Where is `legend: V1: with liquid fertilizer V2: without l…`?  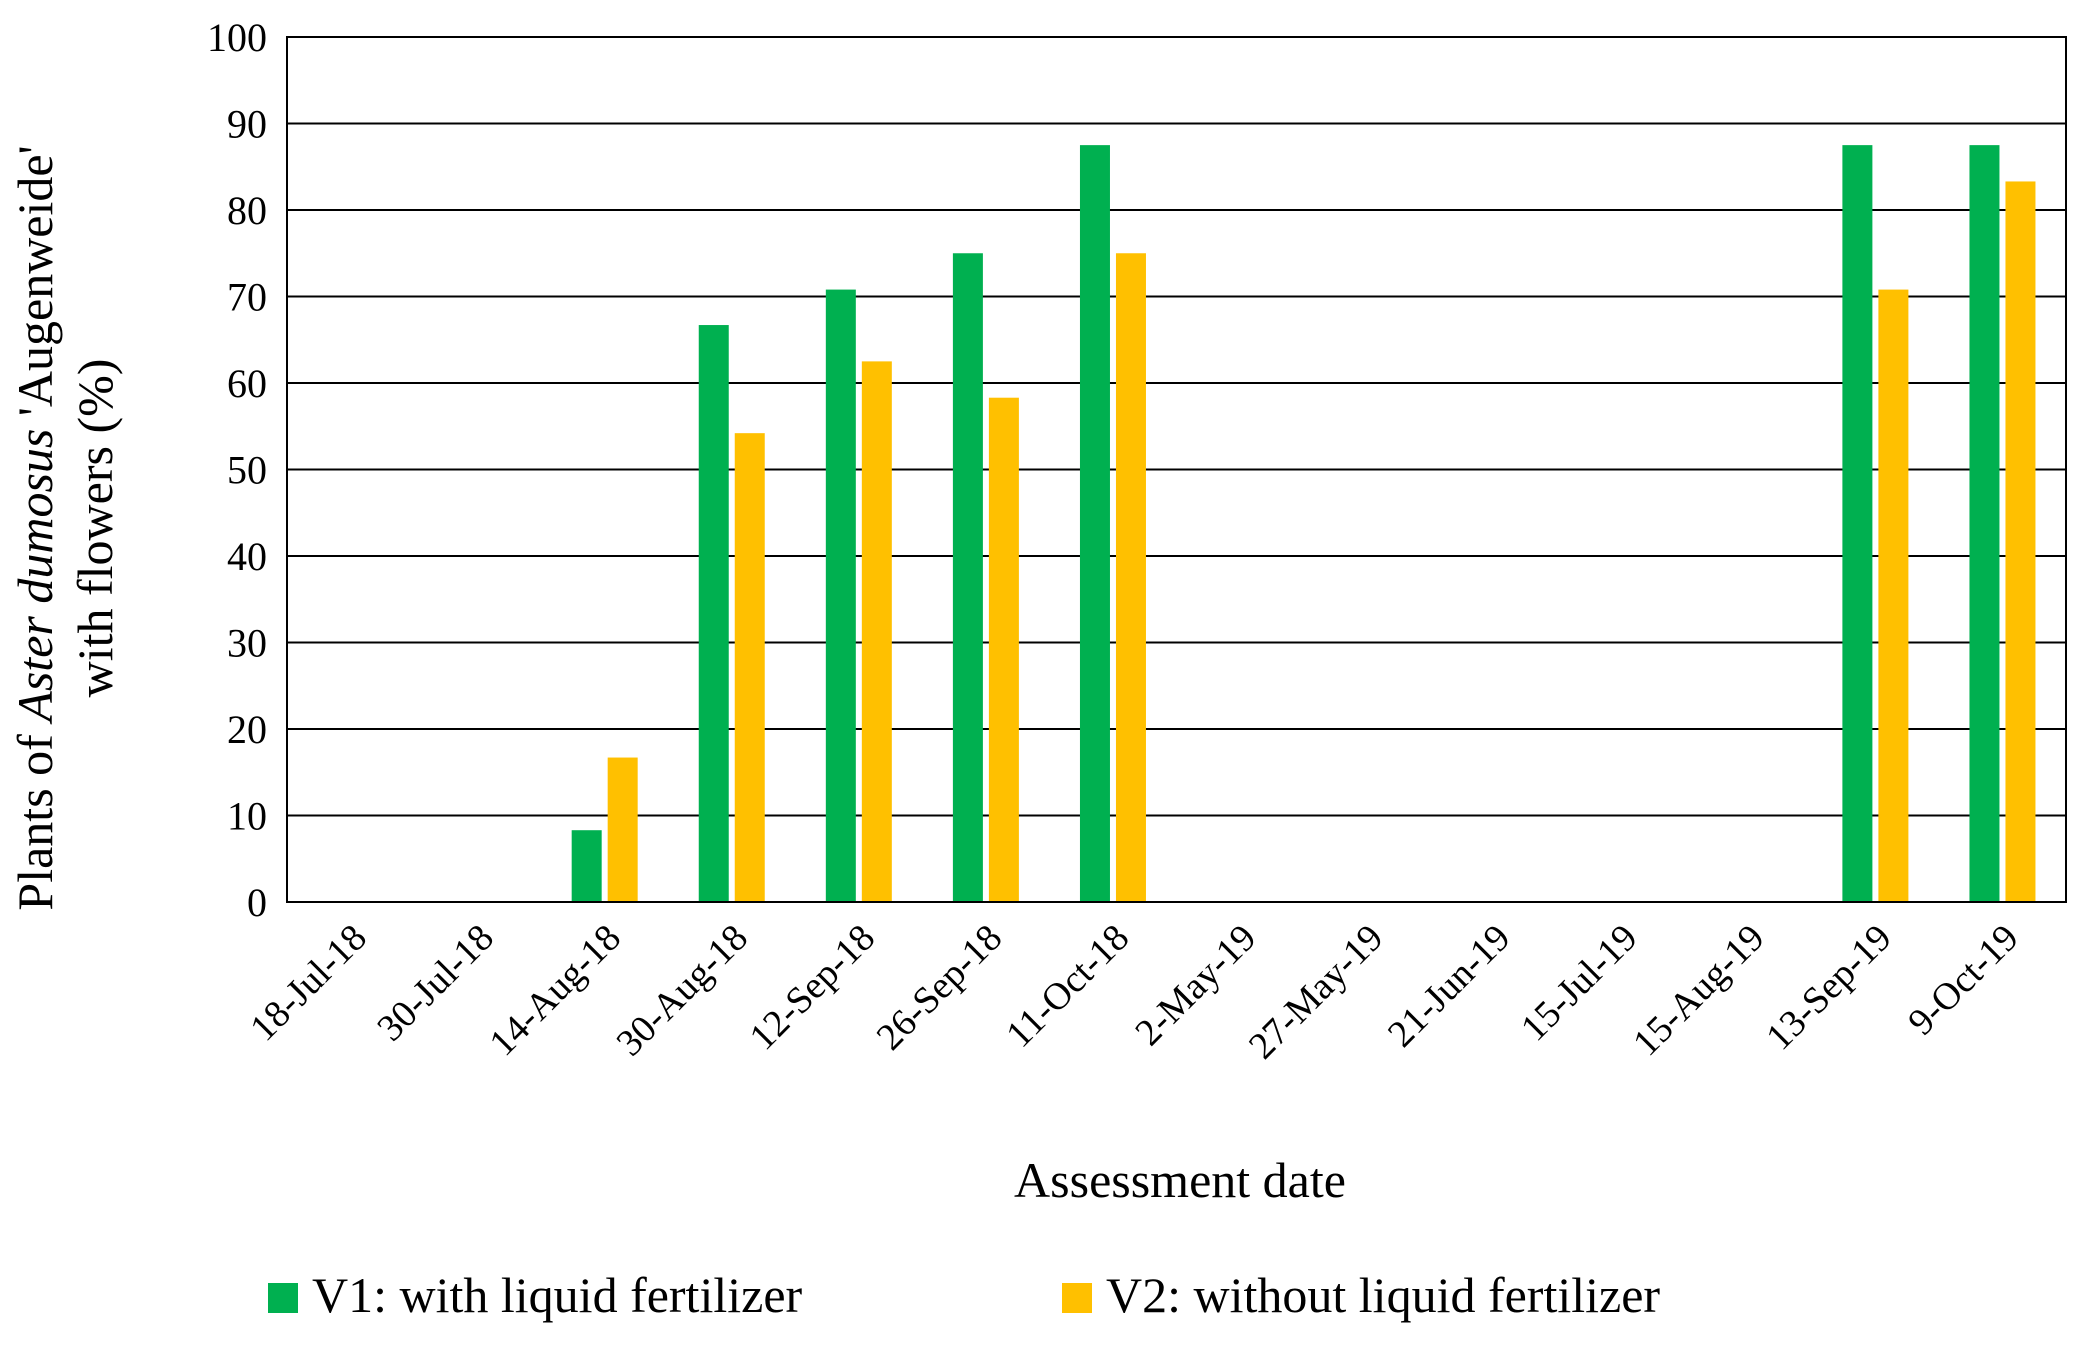
legend: V1: with liquid fertilizer V2: without l… is located at coordinates (964, 1295).